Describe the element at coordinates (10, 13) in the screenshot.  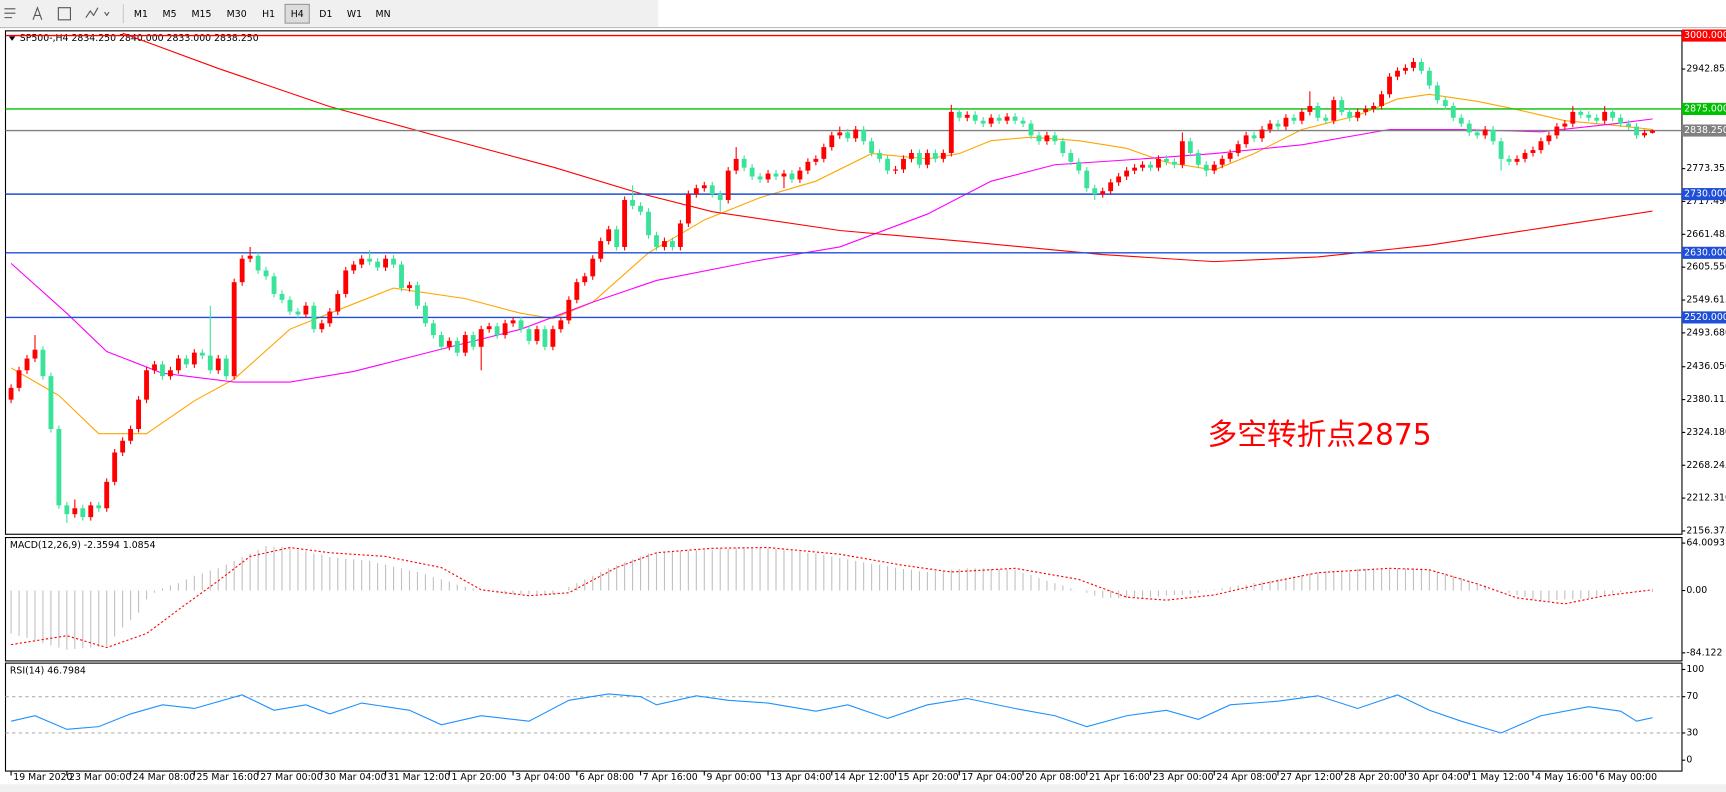
I see `crosshair-tool` at that location.